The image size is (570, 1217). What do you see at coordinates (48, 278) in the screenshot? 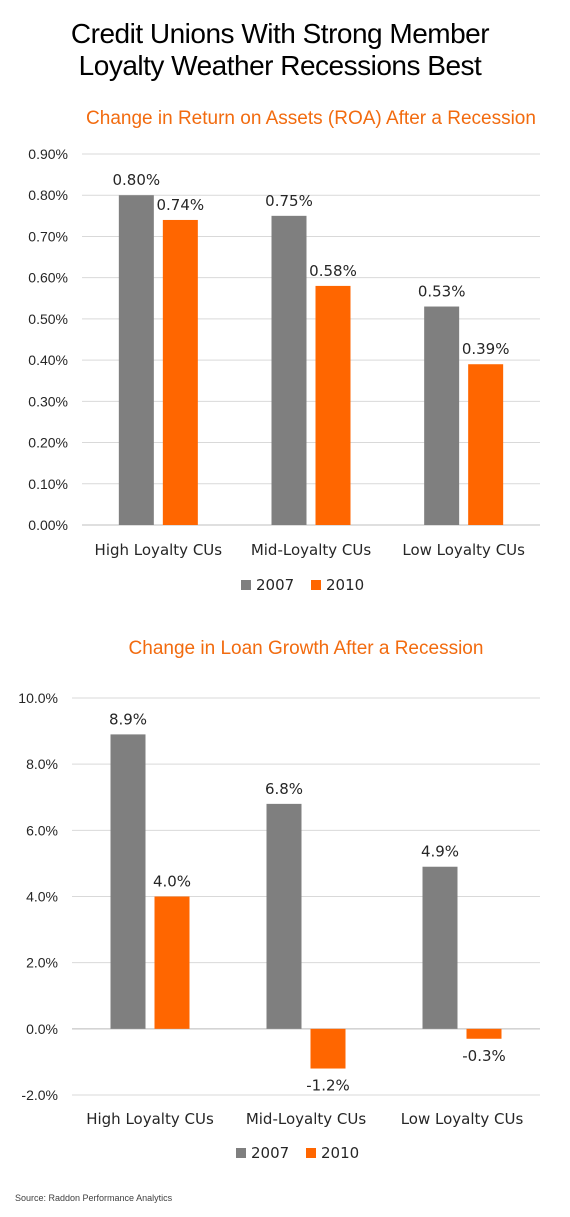
I see `y-tick-label: 0.60%` at bounding box center [48, 278].